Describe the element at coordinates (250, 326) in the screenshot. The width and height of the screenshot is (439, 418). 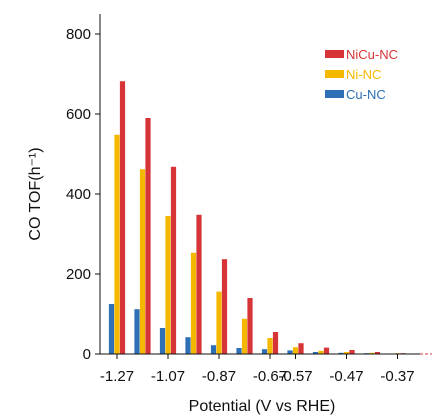
I see `bar-nicu-nc--0.77` at that location.